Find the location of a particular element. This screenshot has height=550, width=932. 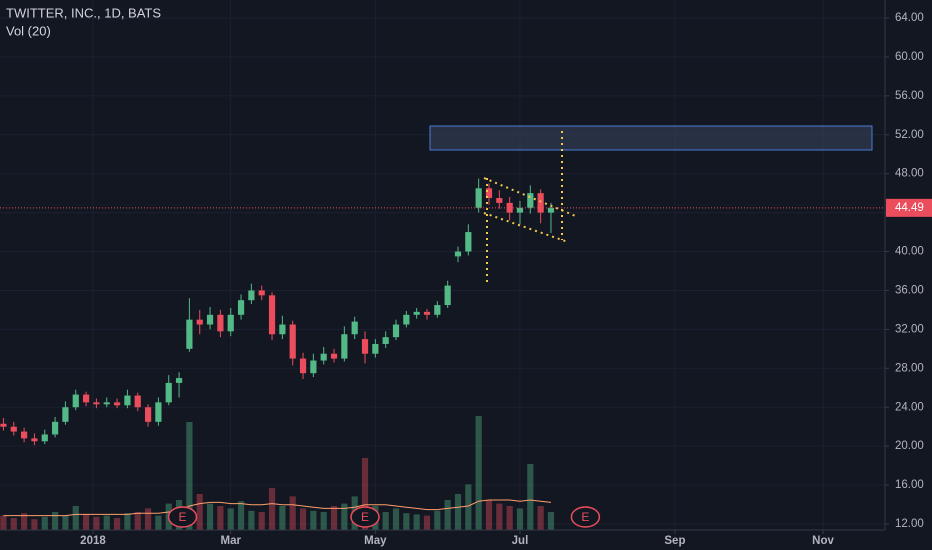

volume-ma is located at coordinates (277, 508).